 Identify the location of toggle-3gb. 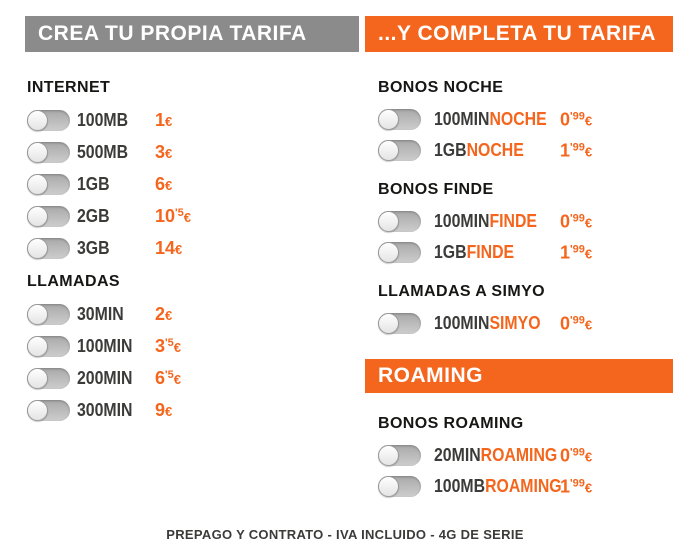
(48, 248).